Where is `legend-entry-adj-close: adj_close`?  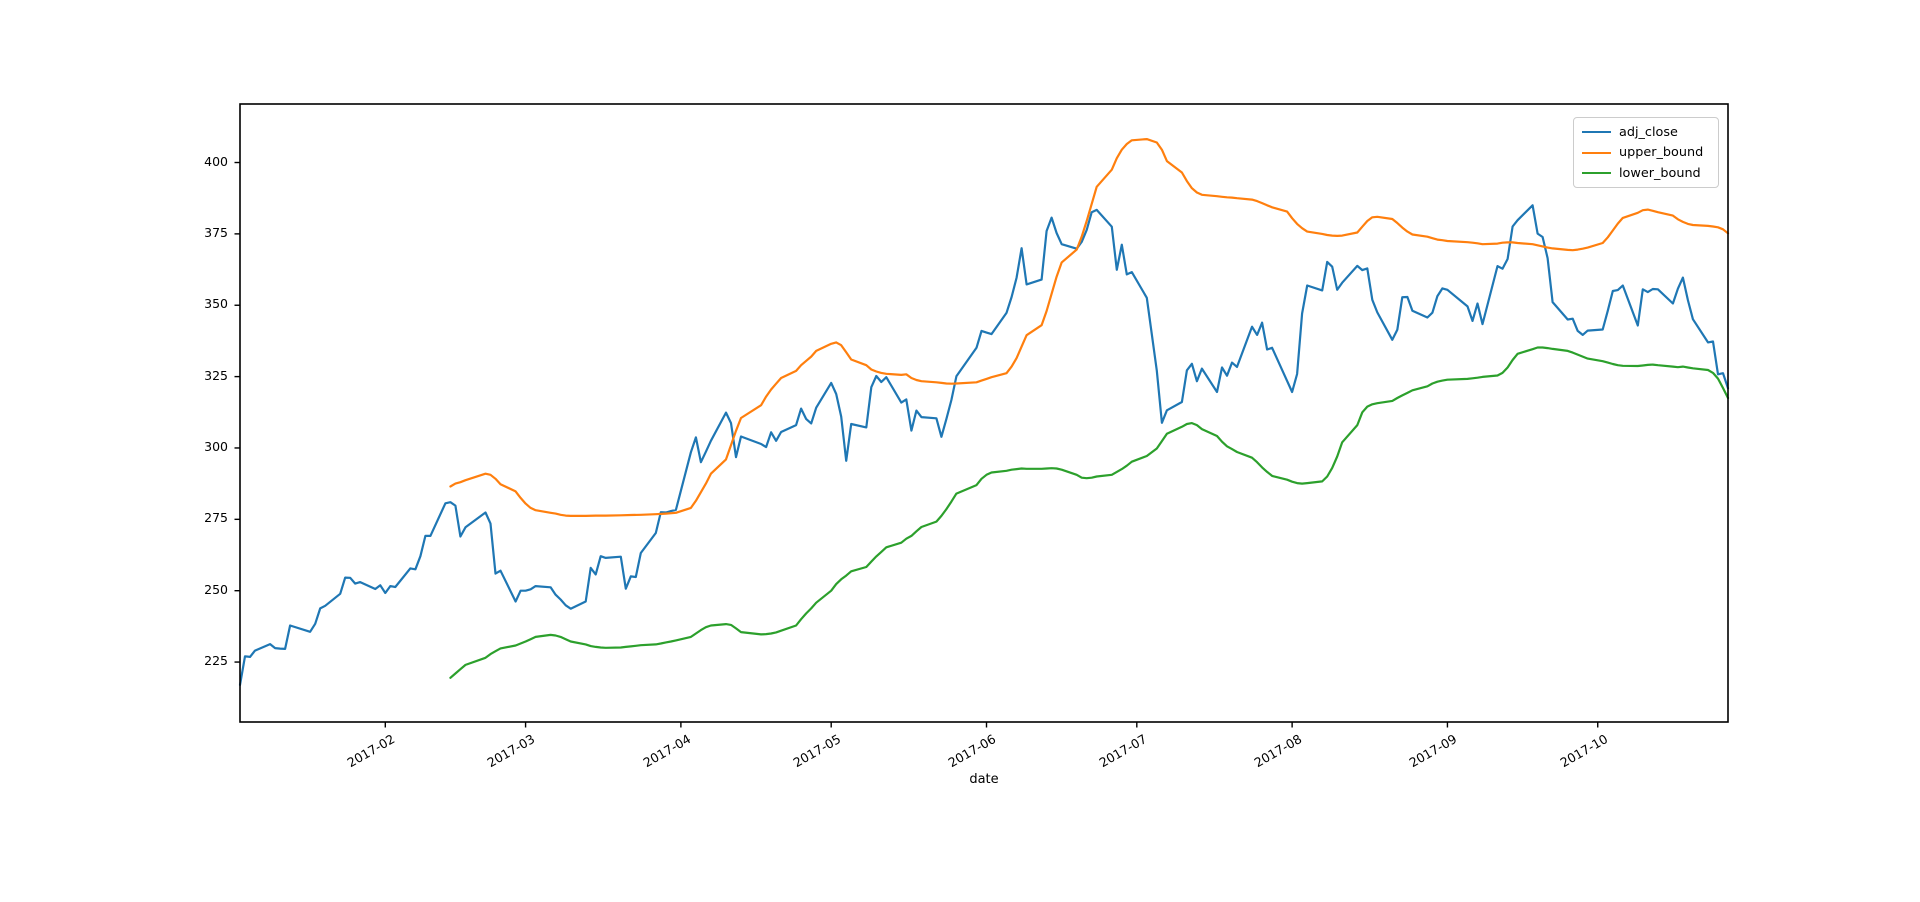
legend-entry-adj-close: adj_close is located at coordinates (1645, 132).